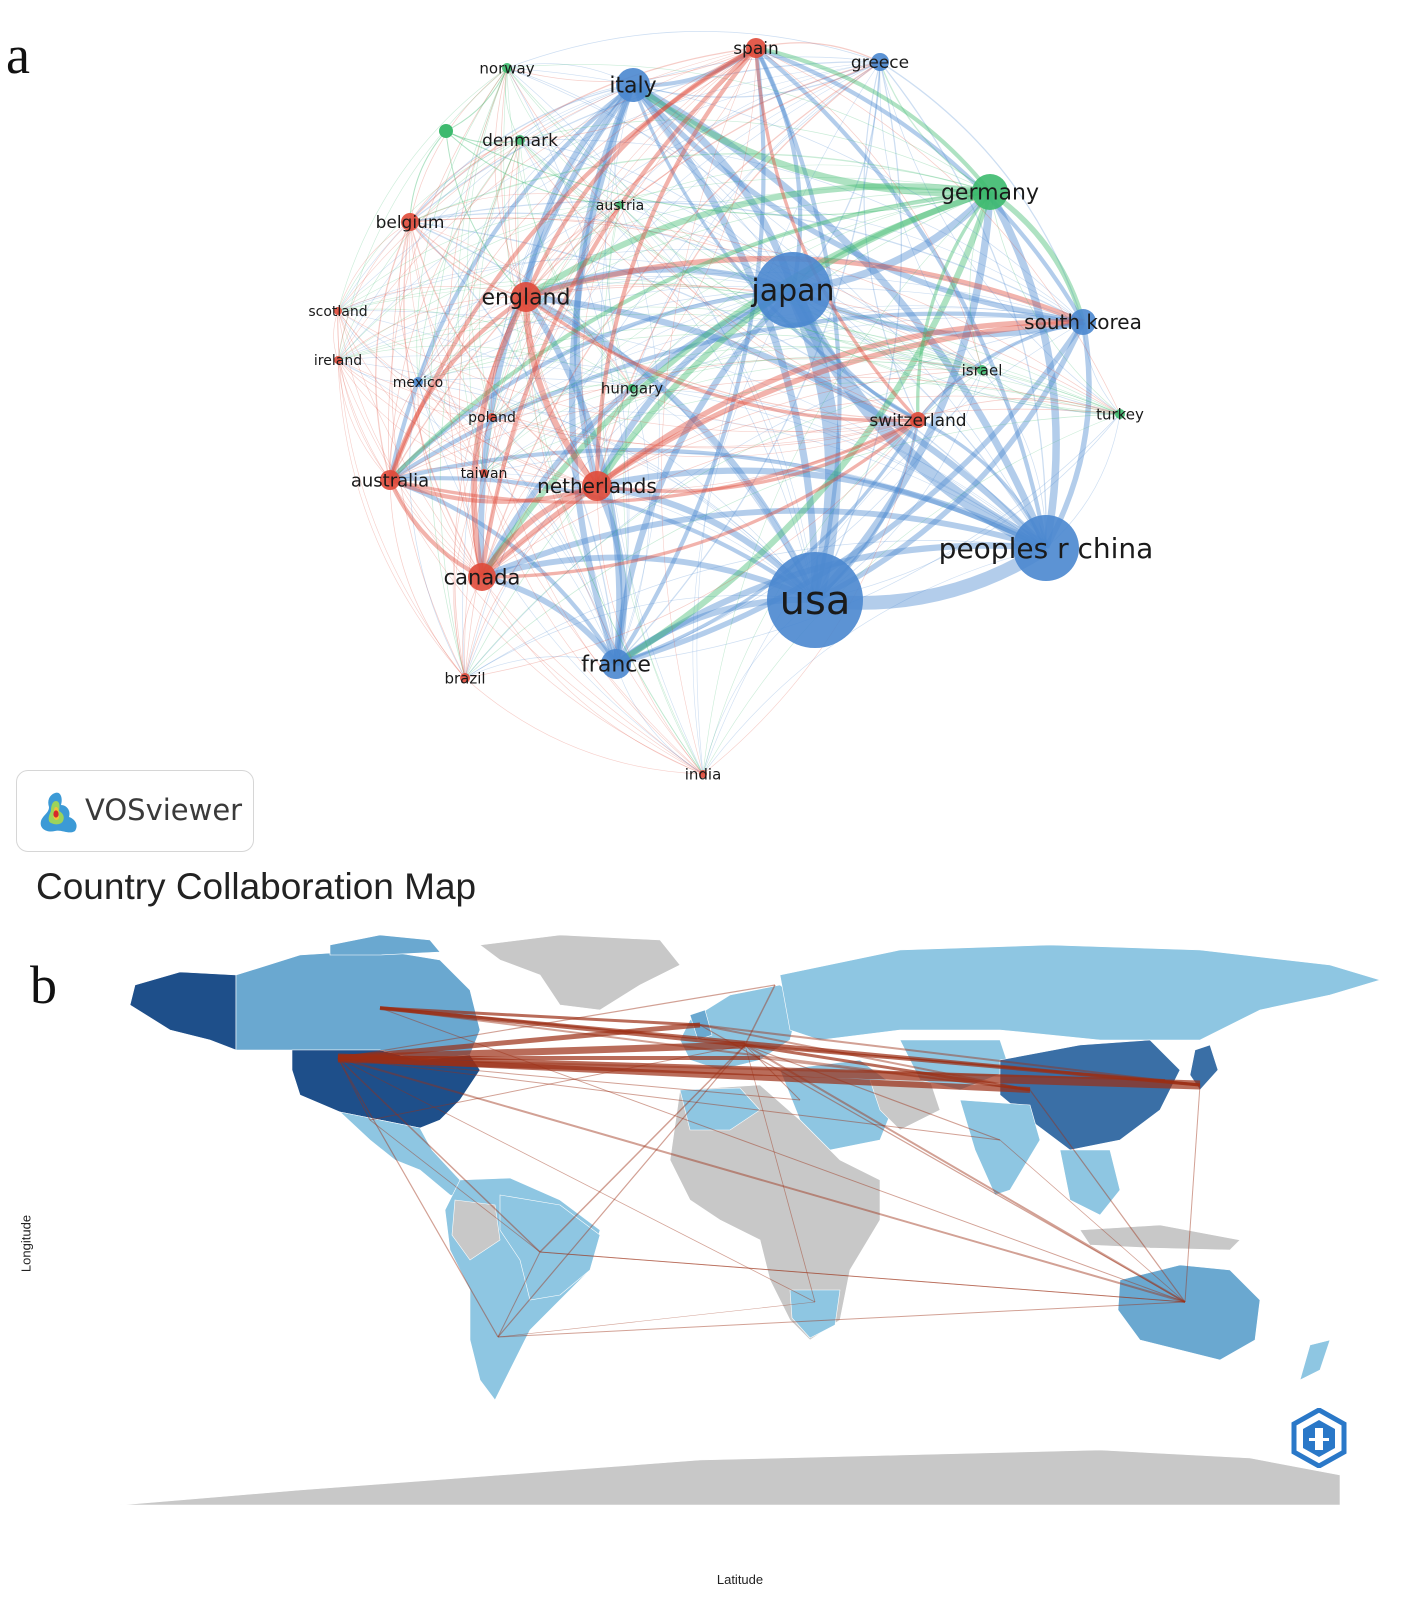  Describe the element at coordinates (526, 298) in the screenshot. I see `label-england: england` at that location.